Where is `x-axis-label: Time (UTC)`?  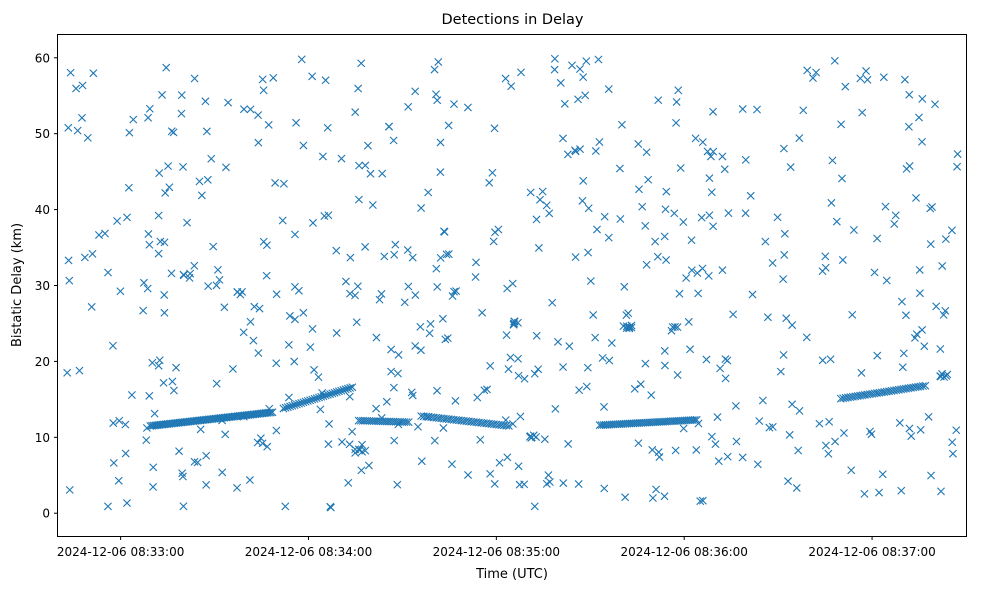
x-axis-label: Time (UTC) is located at coordinates (511, 574).